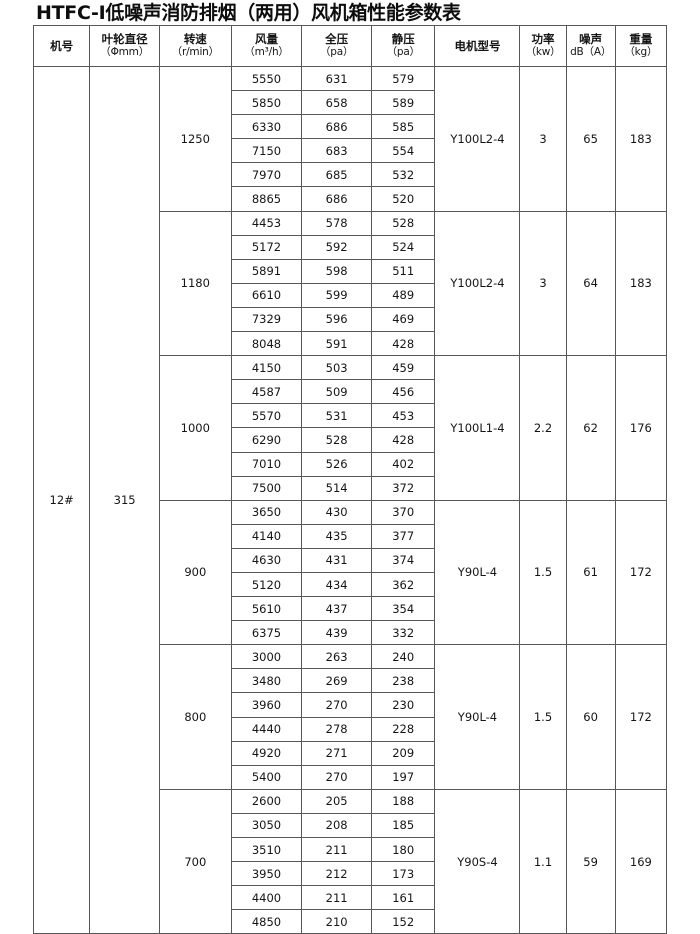 The width and height of the screenshot is (700, 934). I want to click on table-row: 7329 596 469, so click(350, 319).